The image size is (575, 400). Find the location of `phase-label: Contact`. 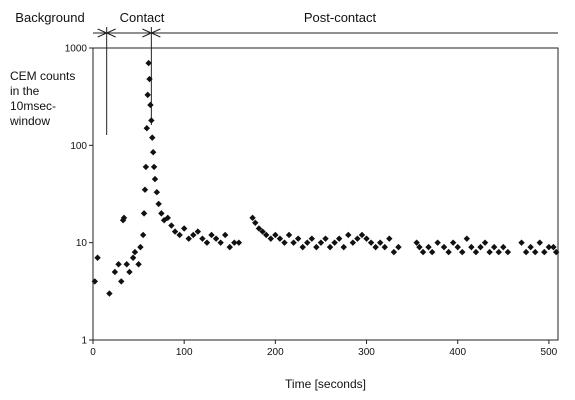

phase-label: Contact is located at coordinates (142, 17).